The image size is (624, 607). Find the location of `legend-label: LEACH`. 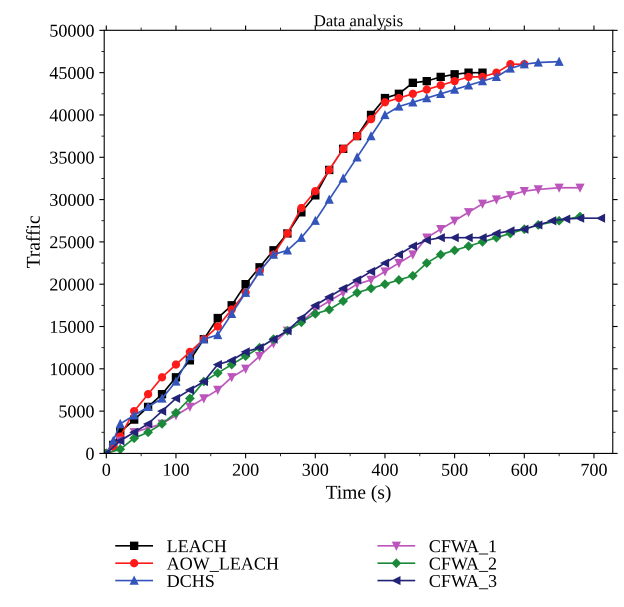

legend-label: LEACH is located at coordinates (196, 546).